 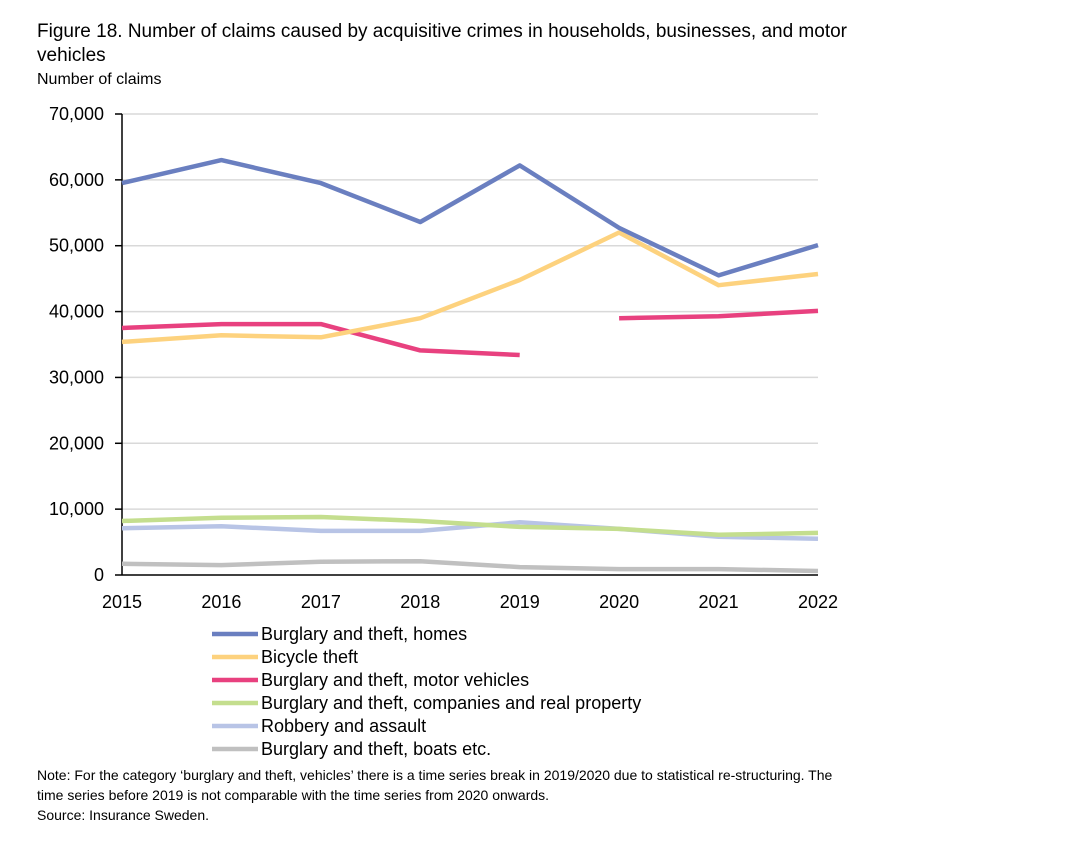 I want to click on x-tick-label: 2021, so click(x=719, y=602).